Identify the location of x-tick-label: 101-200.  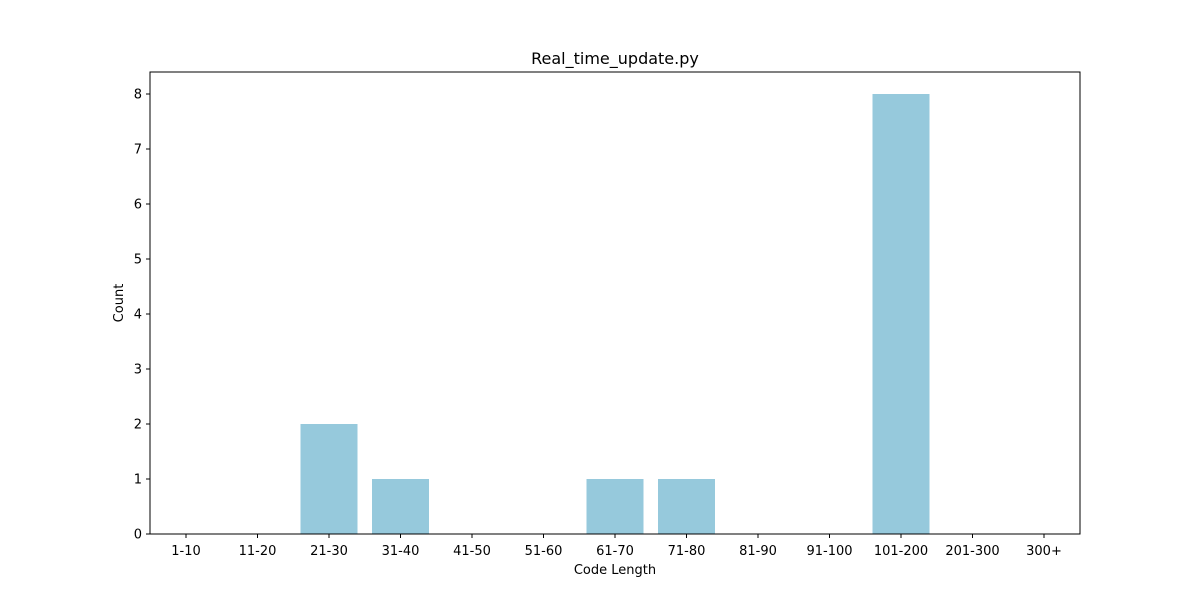
(901, 551).